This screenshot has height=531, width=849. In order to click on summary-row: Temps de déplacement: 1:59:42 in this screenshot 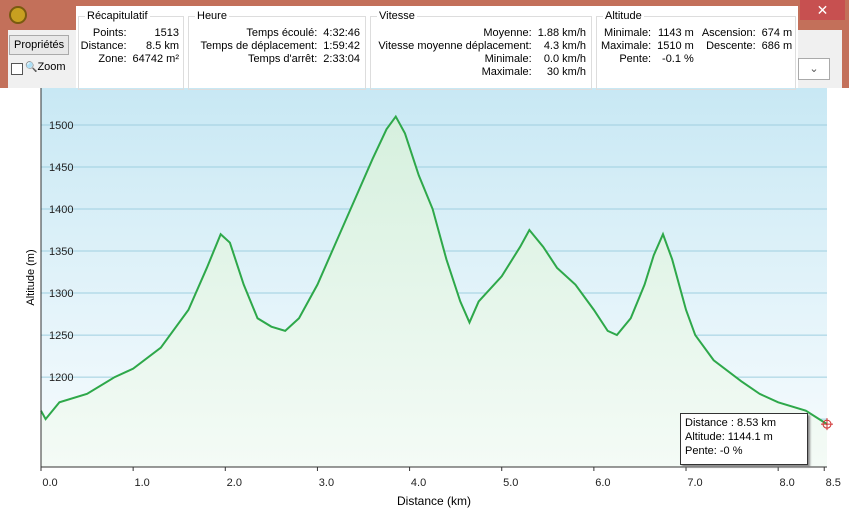, I will do `click(281, 46)`.